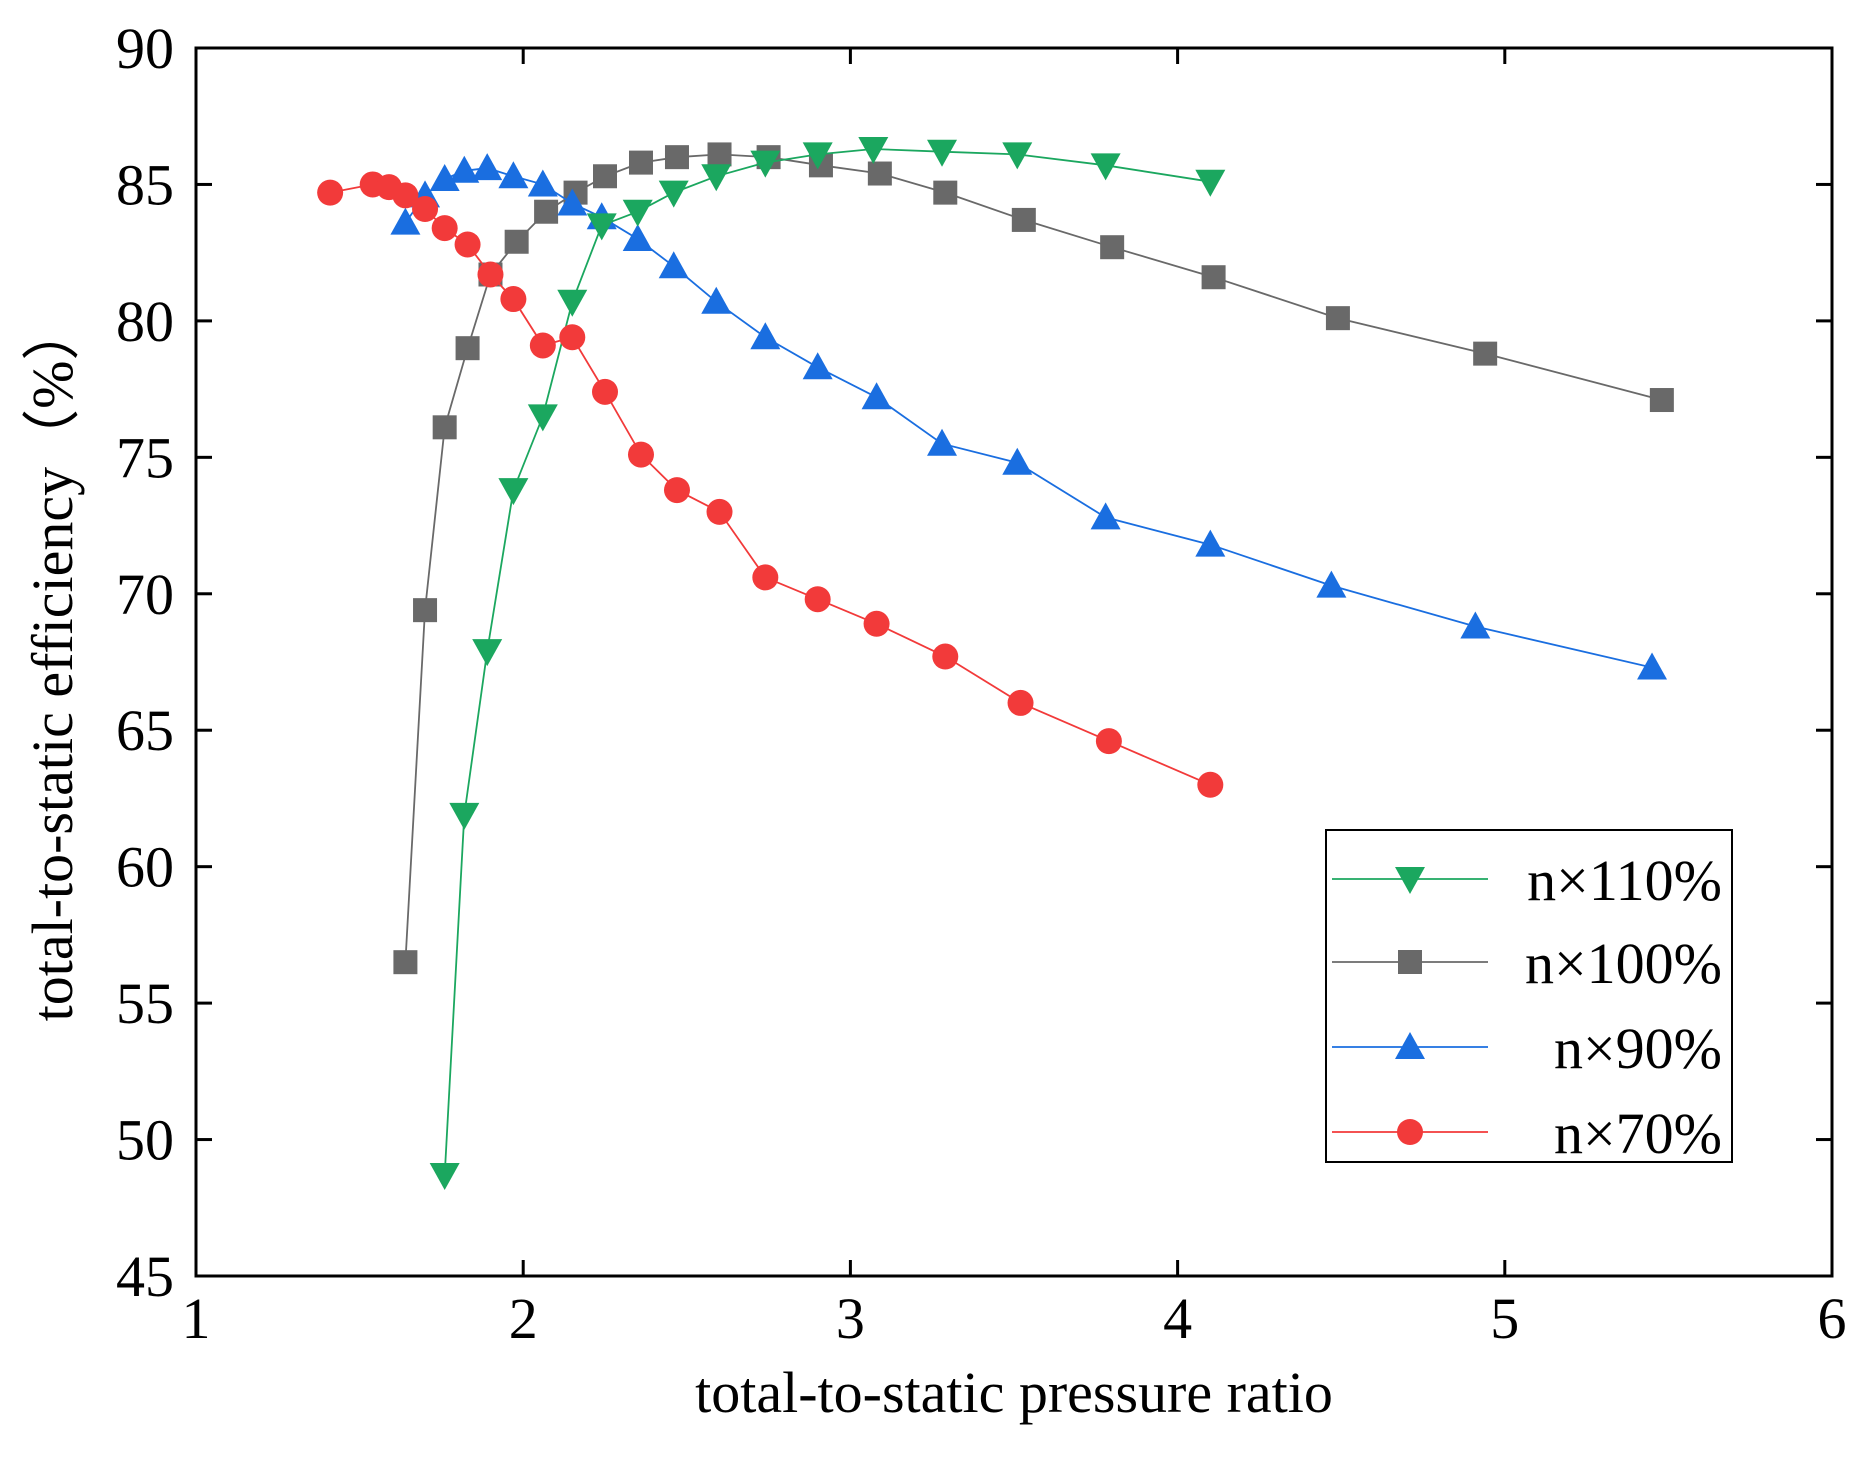 This screenshot has width=1871, height=1469. What do you see at coordinates (523, 1318) in the screenshot?
I see `x-tick-label: 2` at bounding box center [523, 1318].